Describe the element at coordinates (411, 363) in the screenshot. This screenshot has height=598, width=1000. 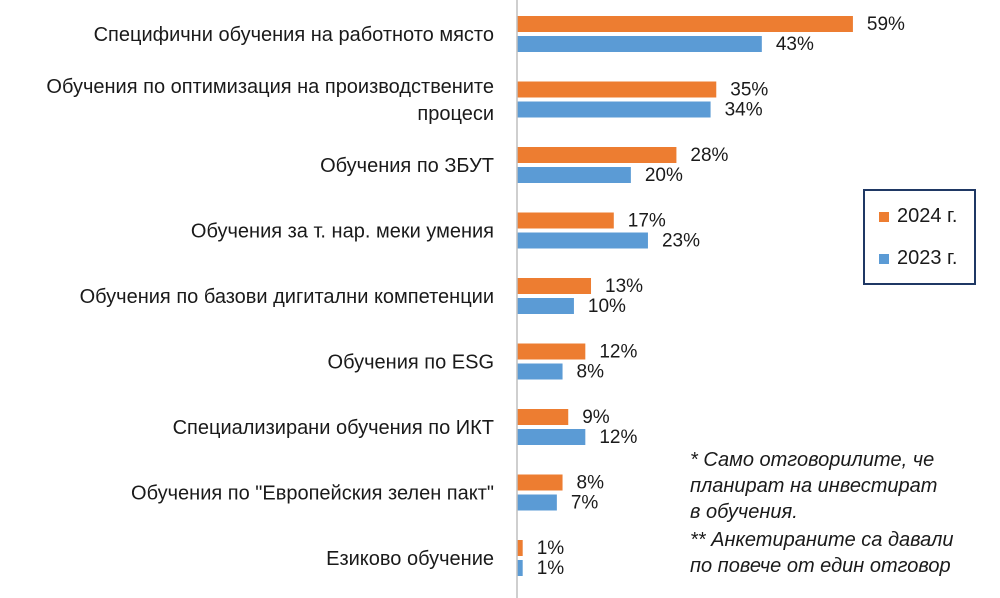
I see `category-label: Обучения по ESG` at that location.